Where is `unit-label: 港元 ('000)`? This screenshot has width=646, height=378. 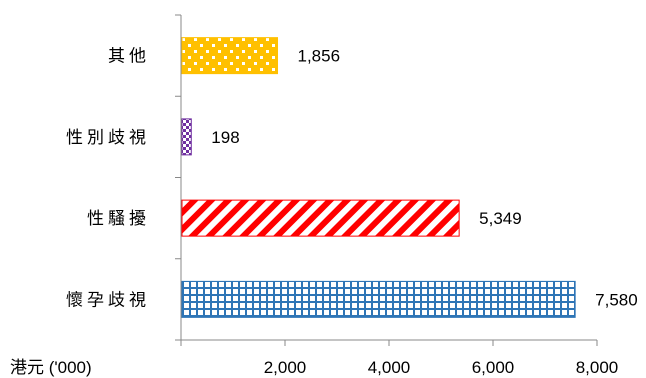
unit-label: 港元 ('000) is located at coordinates (51, 367).